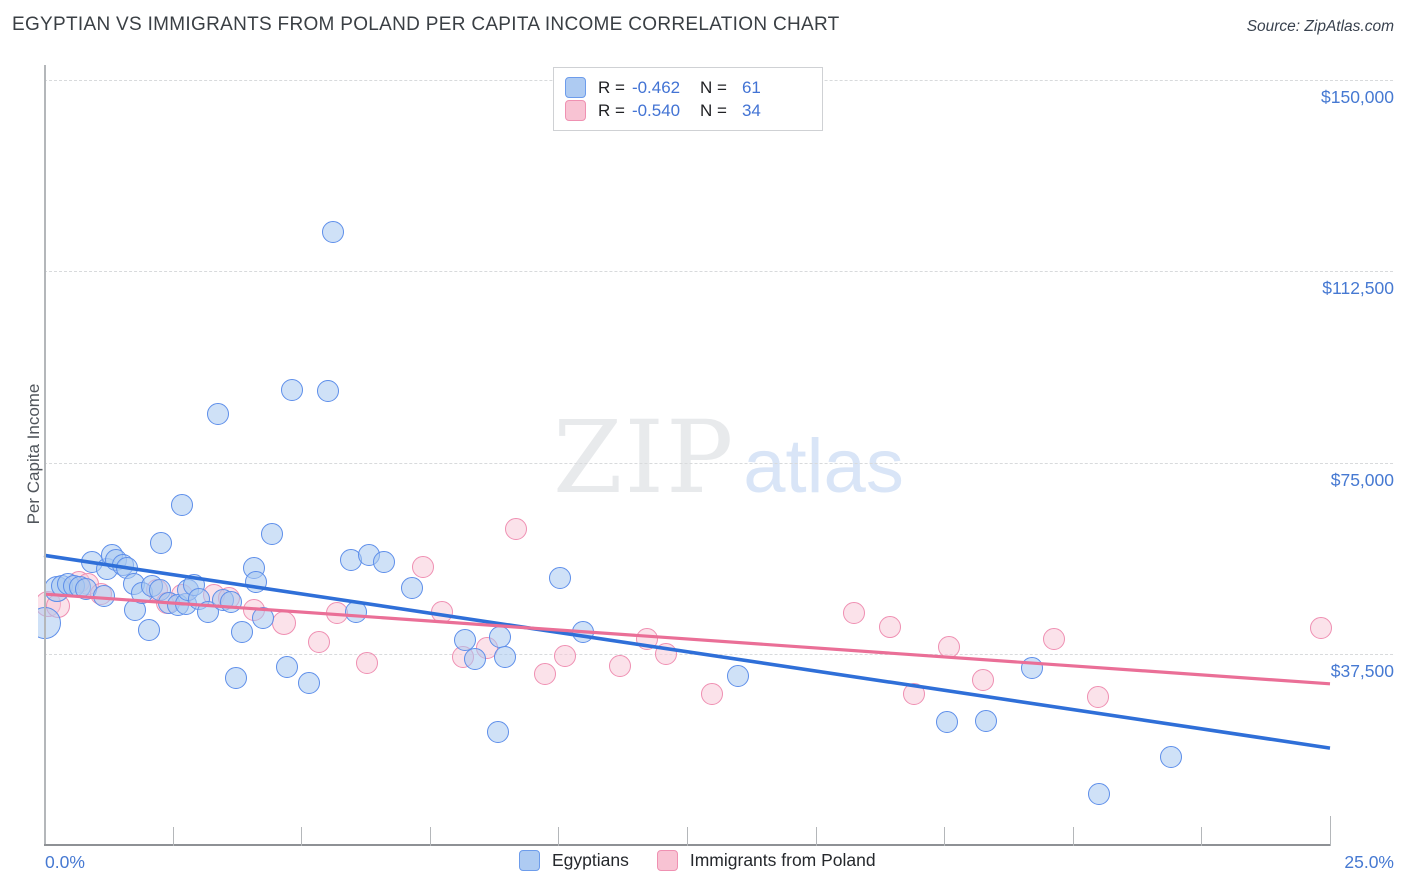 The image size is (1406, 892). I want to click on legend-item-label: Egyptians, so click(590, 860).